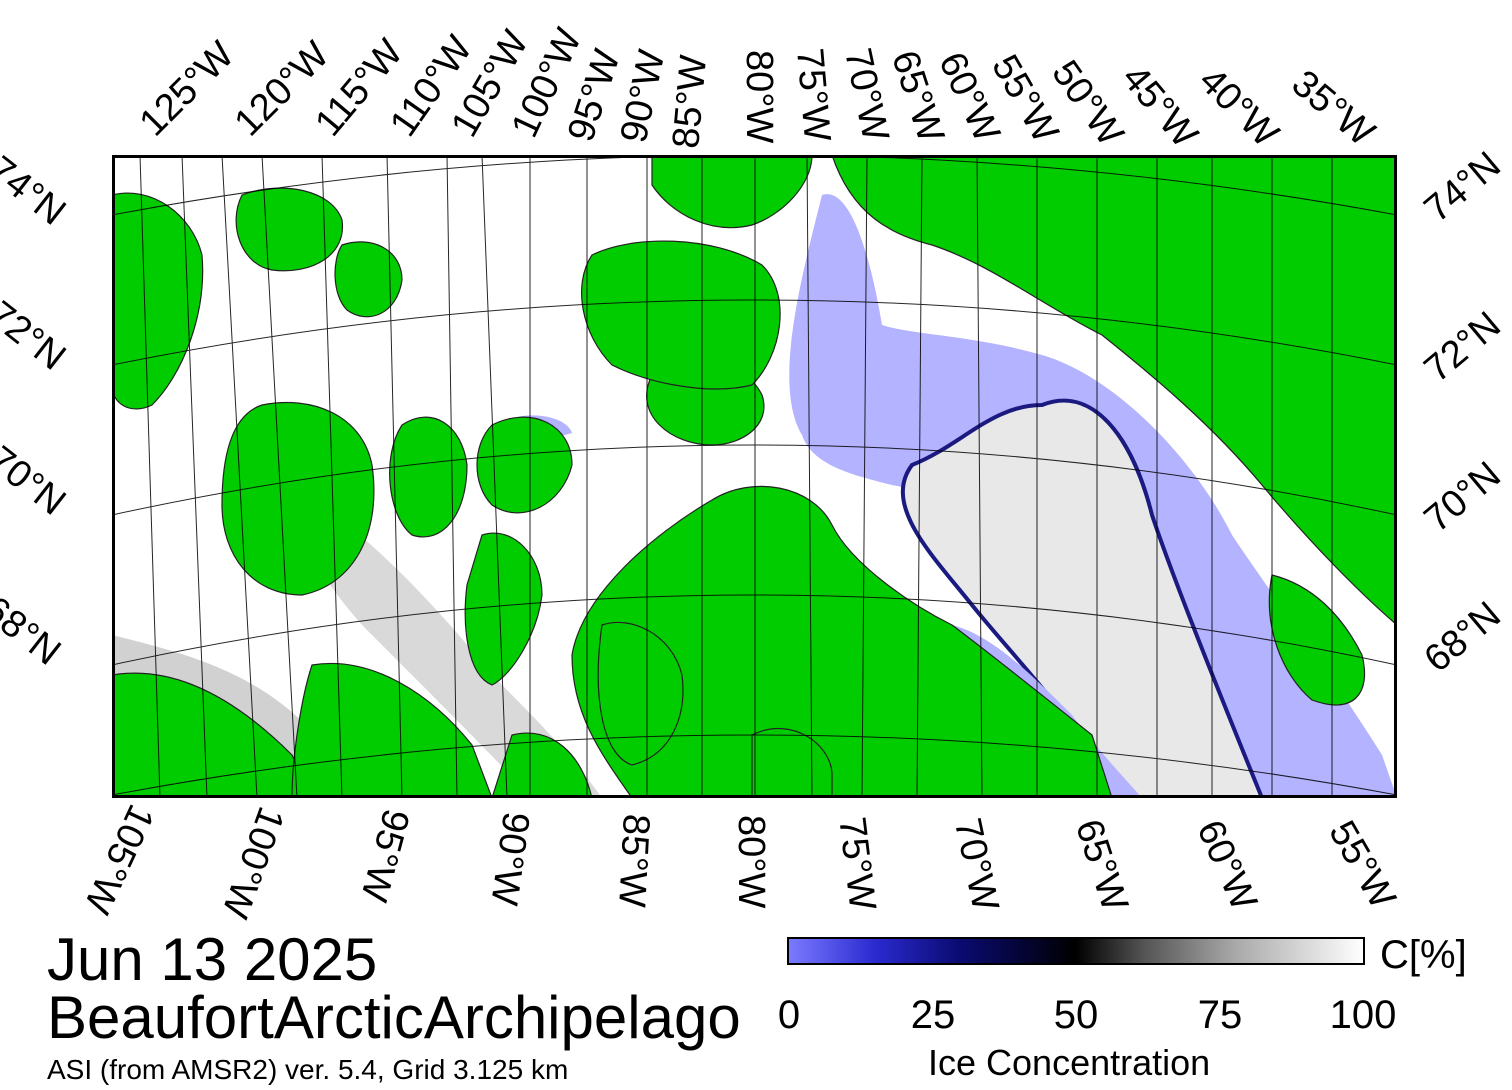  I want to click on colorbar, so click(1076, 951).